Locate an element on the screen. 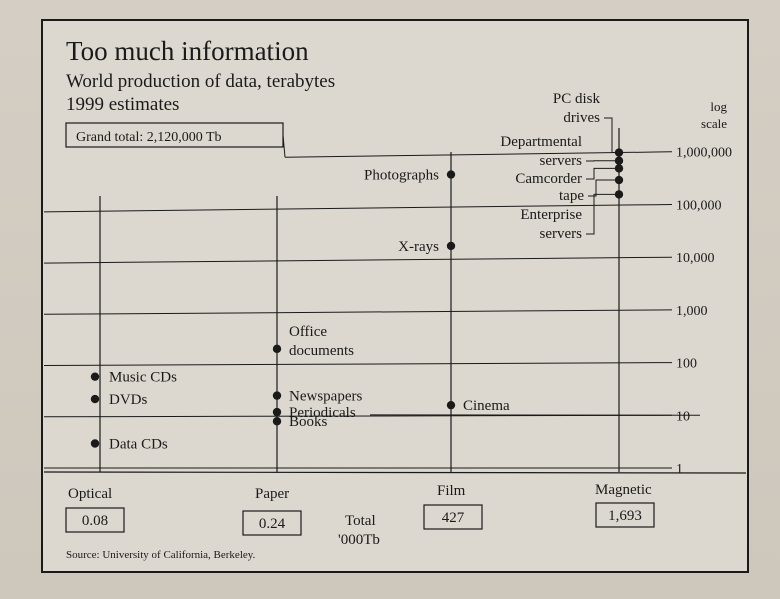  data-point-label: Office is located at coordinates (308, 332).